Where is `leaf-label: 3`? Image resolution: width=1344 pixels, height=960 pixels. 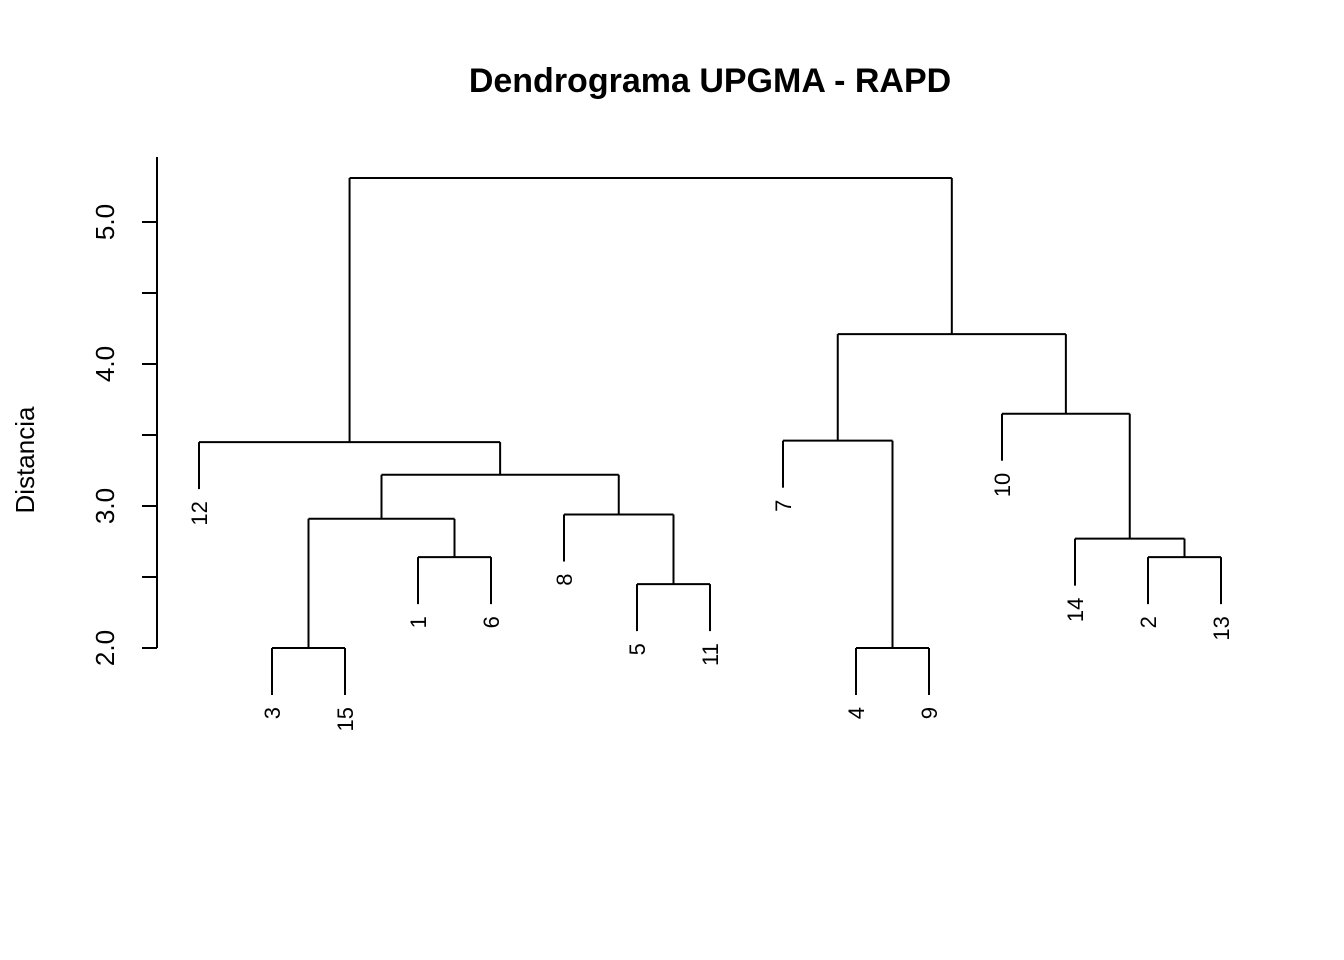 leaf-label: 3 is located at coordinates (272, 713).